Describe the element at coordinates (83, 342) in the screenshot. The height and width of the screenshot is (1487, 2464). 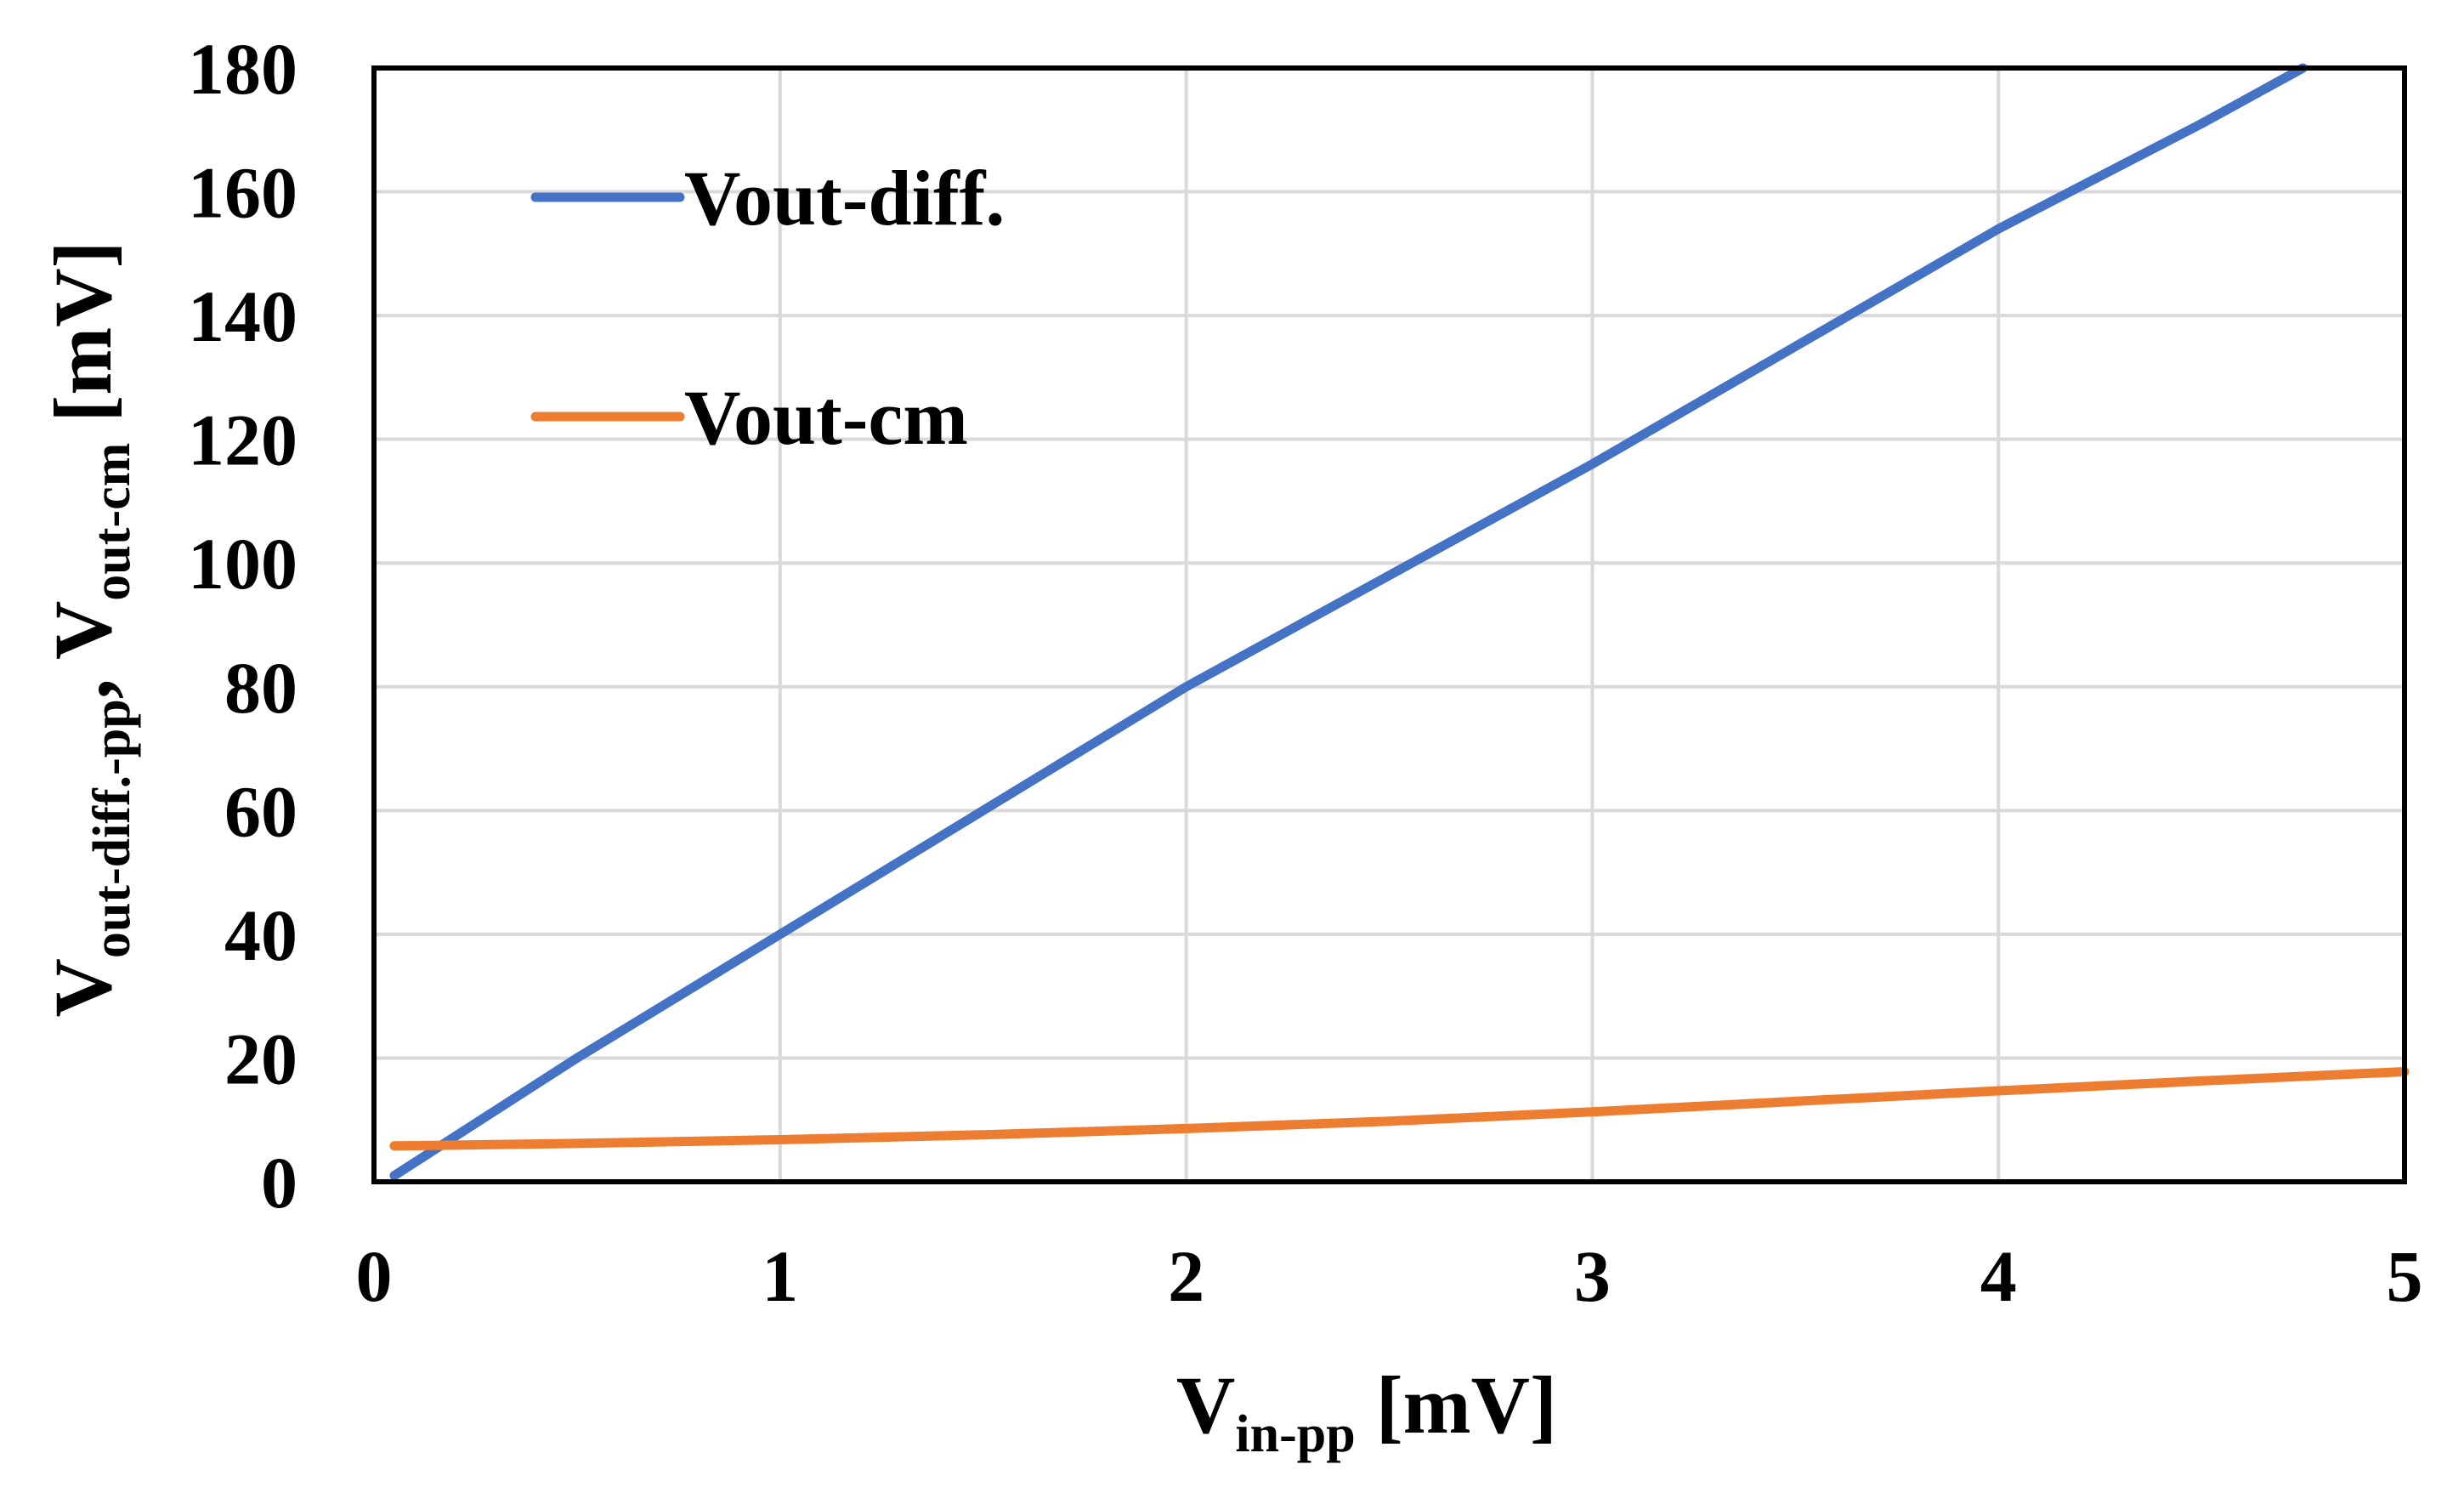
I see `y-axis-title-unit: [mV]` at that location.